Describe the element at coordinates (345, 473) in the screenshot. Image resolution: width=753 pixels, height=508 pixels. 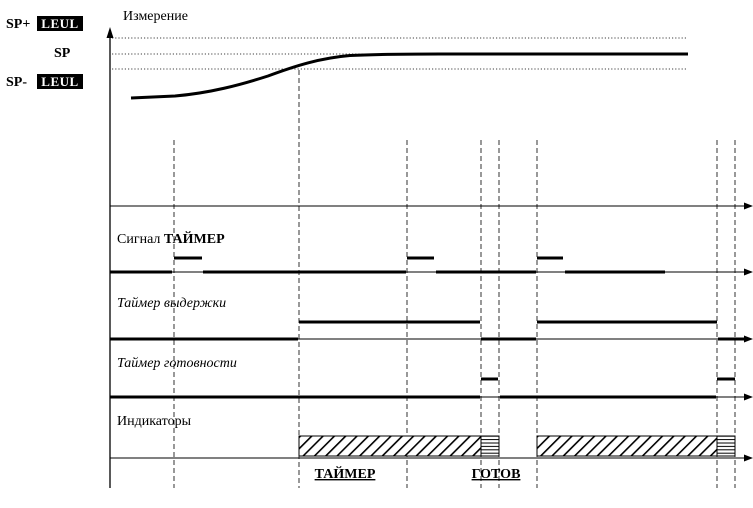
I see `timer-indicator-caption: ТАЙМЕР` at that location.